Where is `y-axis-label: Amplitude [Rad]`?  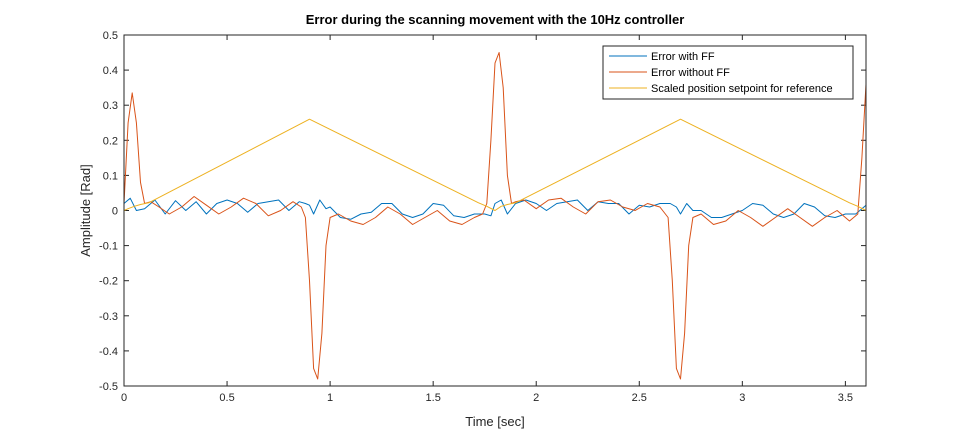 y-axis-label: Amplitude [Rad] is located at coordinates (85, 210).